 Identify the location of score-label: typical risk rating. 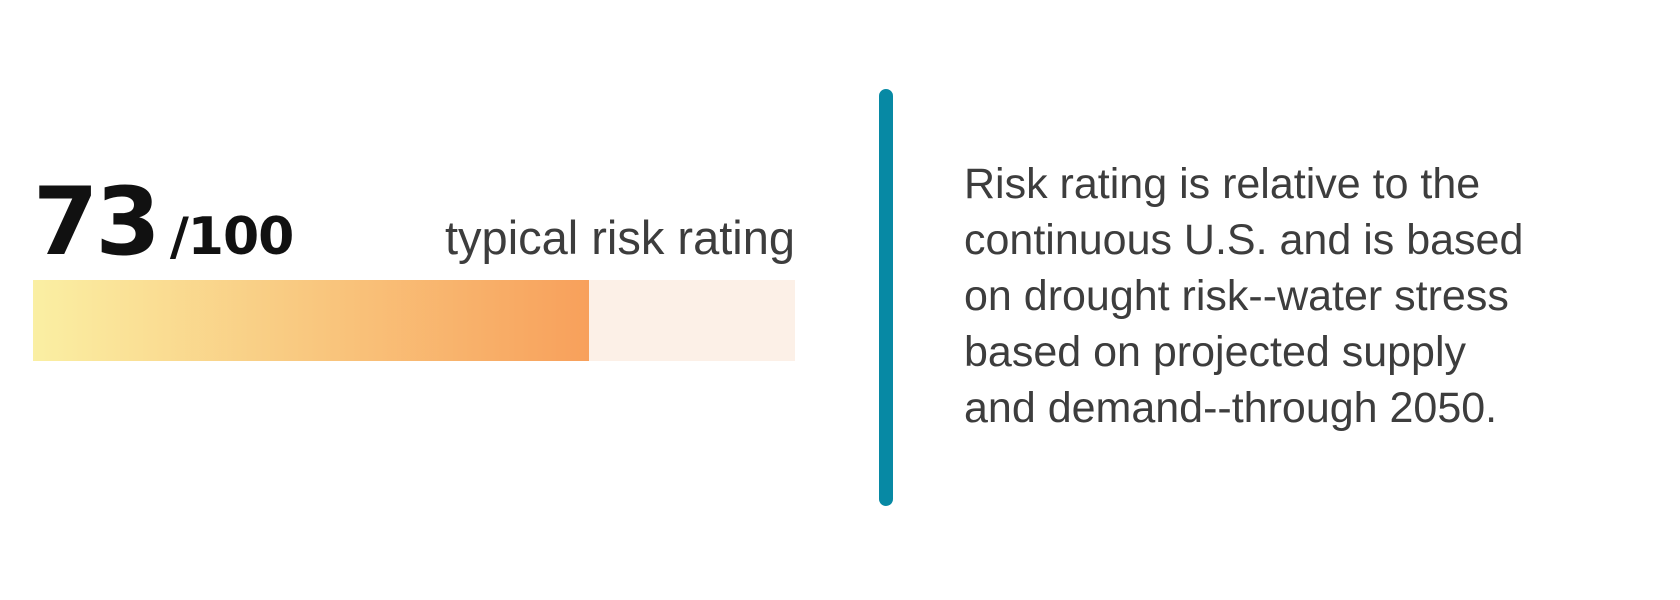
(620, 237).